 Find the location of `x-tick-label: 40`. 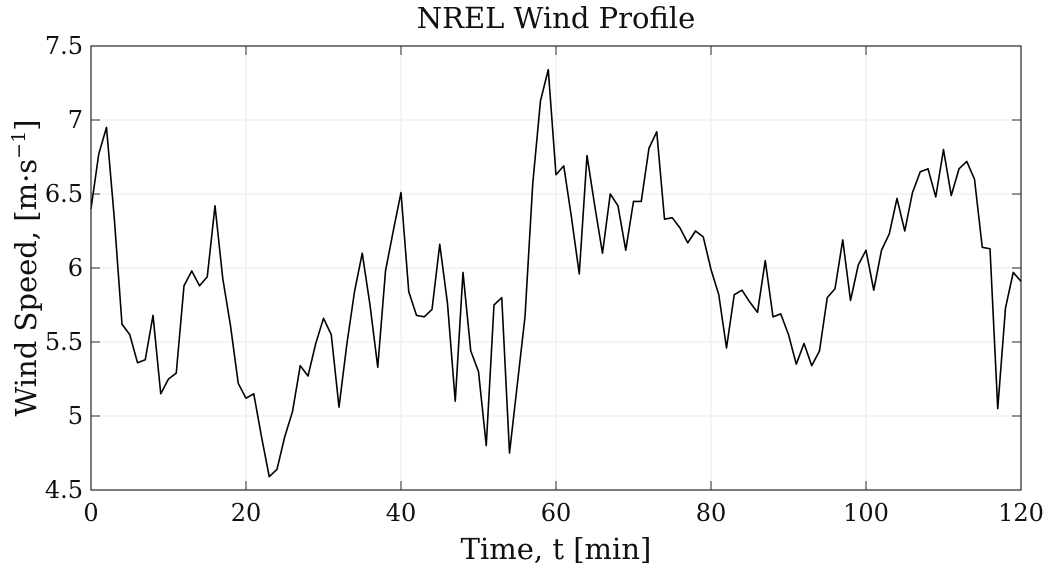

x-tick-label: 40 is located at coordinates (401, 513).